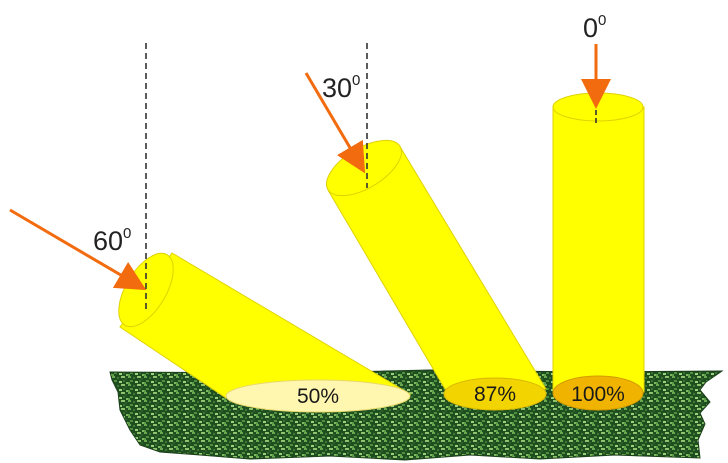 Image resolution: width=728 pixels, height=463 pixels. I want to click on spot-30-ellipse, so click(495, 394).